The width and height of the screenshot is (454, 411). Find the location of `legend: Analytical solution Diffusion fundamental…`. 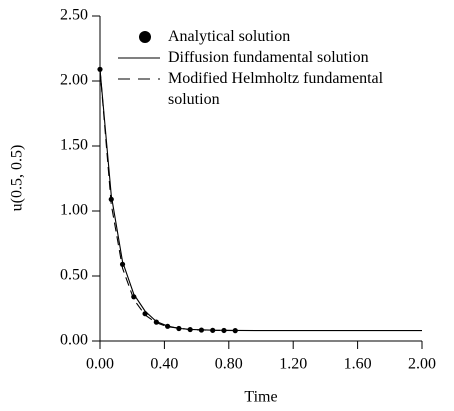

legend: Analytical solution Diffusion fundamental… is located at coordinates (262, 68).